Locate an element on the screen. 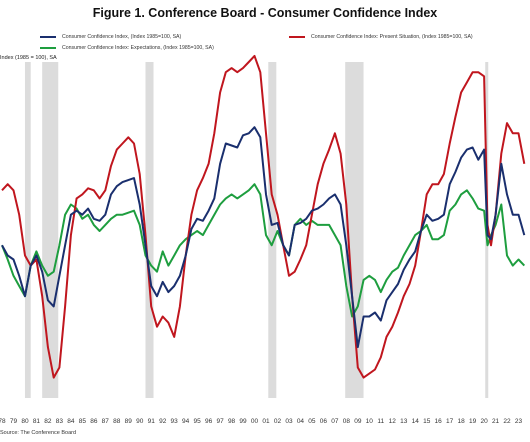  x-tick-label: 89 is located at coordinates (129, 421).